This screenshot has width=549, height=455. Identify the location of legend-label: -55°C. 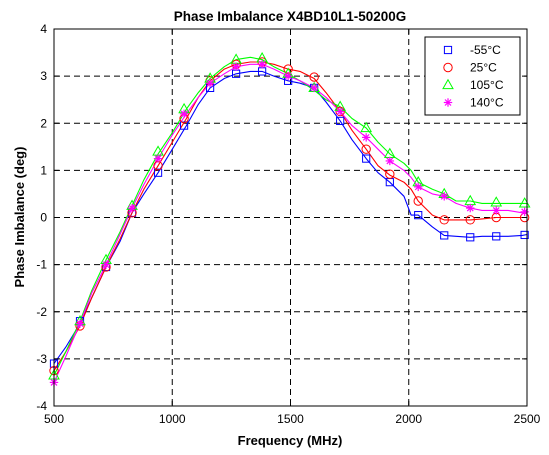
(485, 50).